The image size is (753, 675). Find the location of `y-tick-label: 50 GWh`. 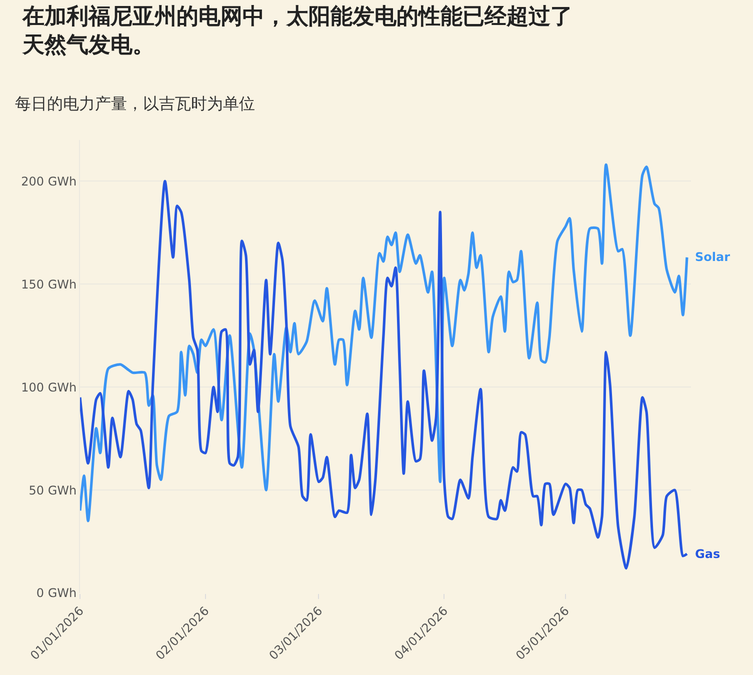

y-tick-label: 50 GWh is located at coordinates (52, 490).